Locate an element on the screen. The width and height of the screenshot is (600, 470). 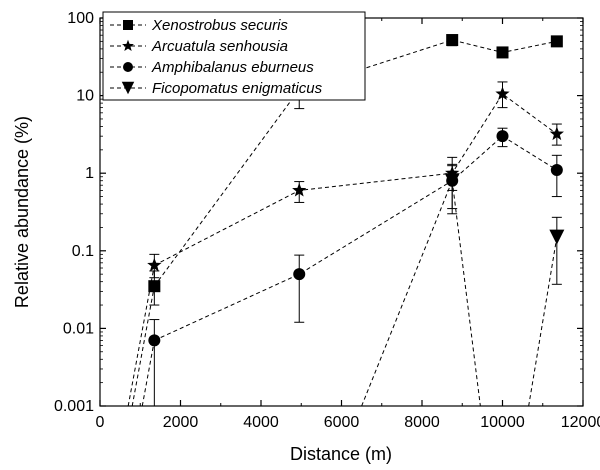
x-axis-title: Distance (m) is located at coordinates (341, 454).